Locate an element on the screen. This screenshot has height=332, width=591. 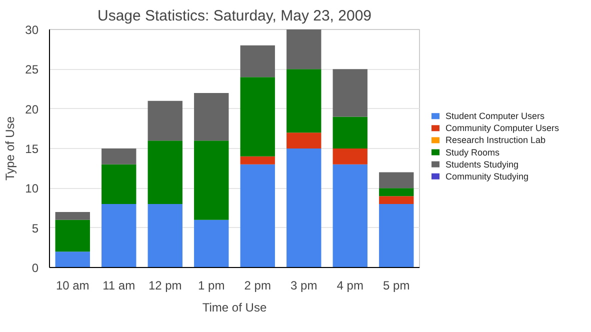
legend-label: Community Computer Users is located at coordinates (503, 128).